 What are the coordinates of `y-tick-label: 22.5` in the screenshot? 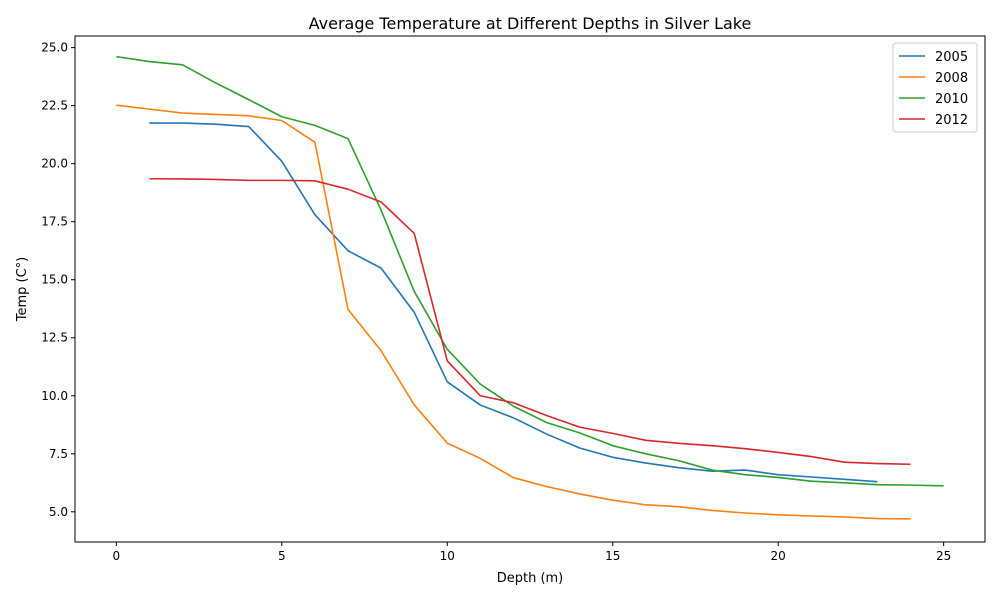 It's located at (54, 106).